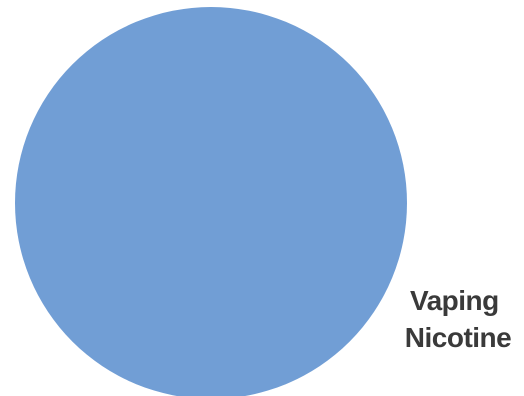 The height and width of the screenshot is (396, 524). Describe the element at coordinates (458, 319) in the screenshot. I see `slice-label: Vaping Nicotine` at that location.